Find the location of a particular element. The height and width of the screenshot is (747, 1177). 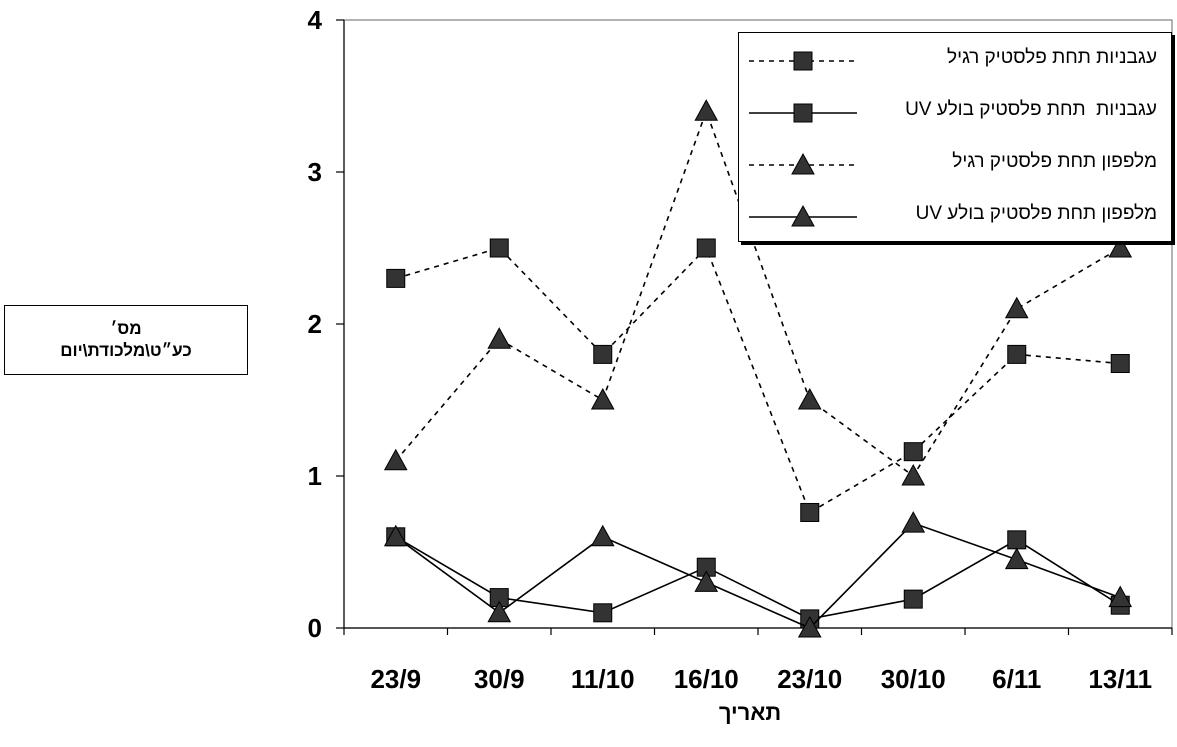

x-axis-label: תאריך is located at coordinates (750, 712).